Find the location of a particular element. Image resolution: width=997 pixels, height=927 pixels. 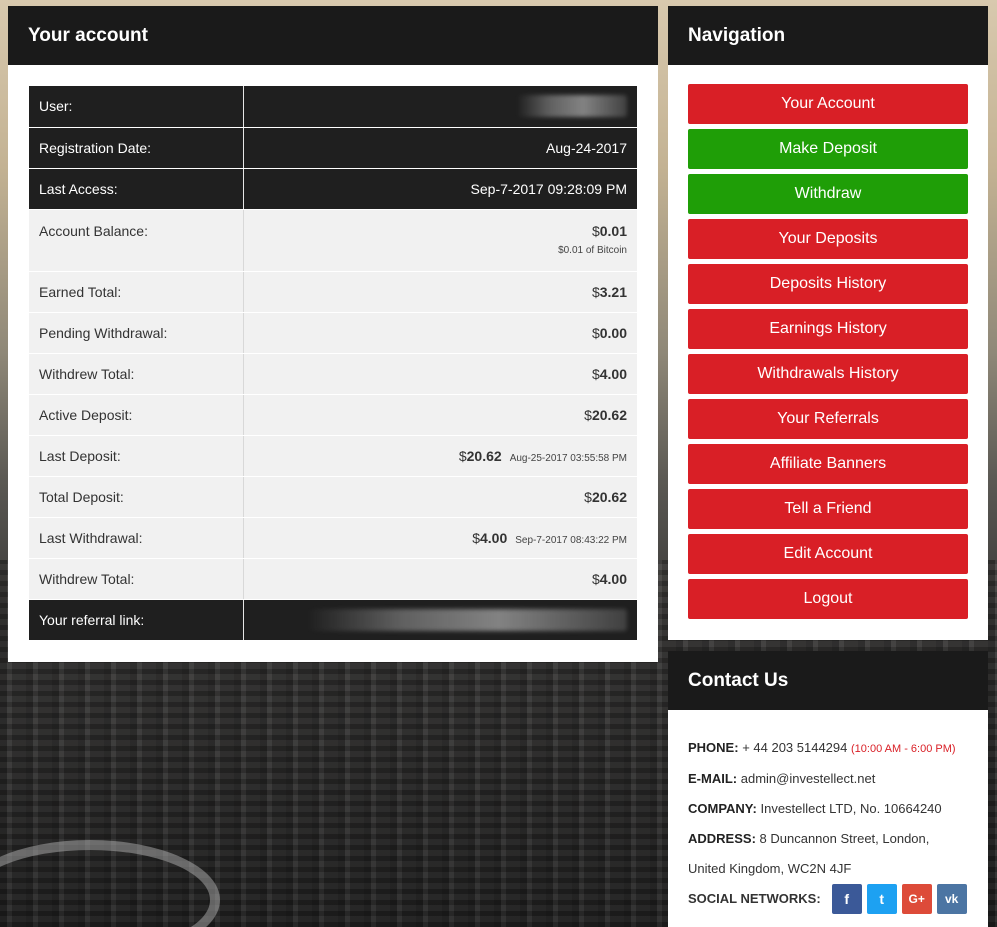

social-networks: SOCIAL NETWORKS: f t G+ vk is located at coordinates (828, 899).